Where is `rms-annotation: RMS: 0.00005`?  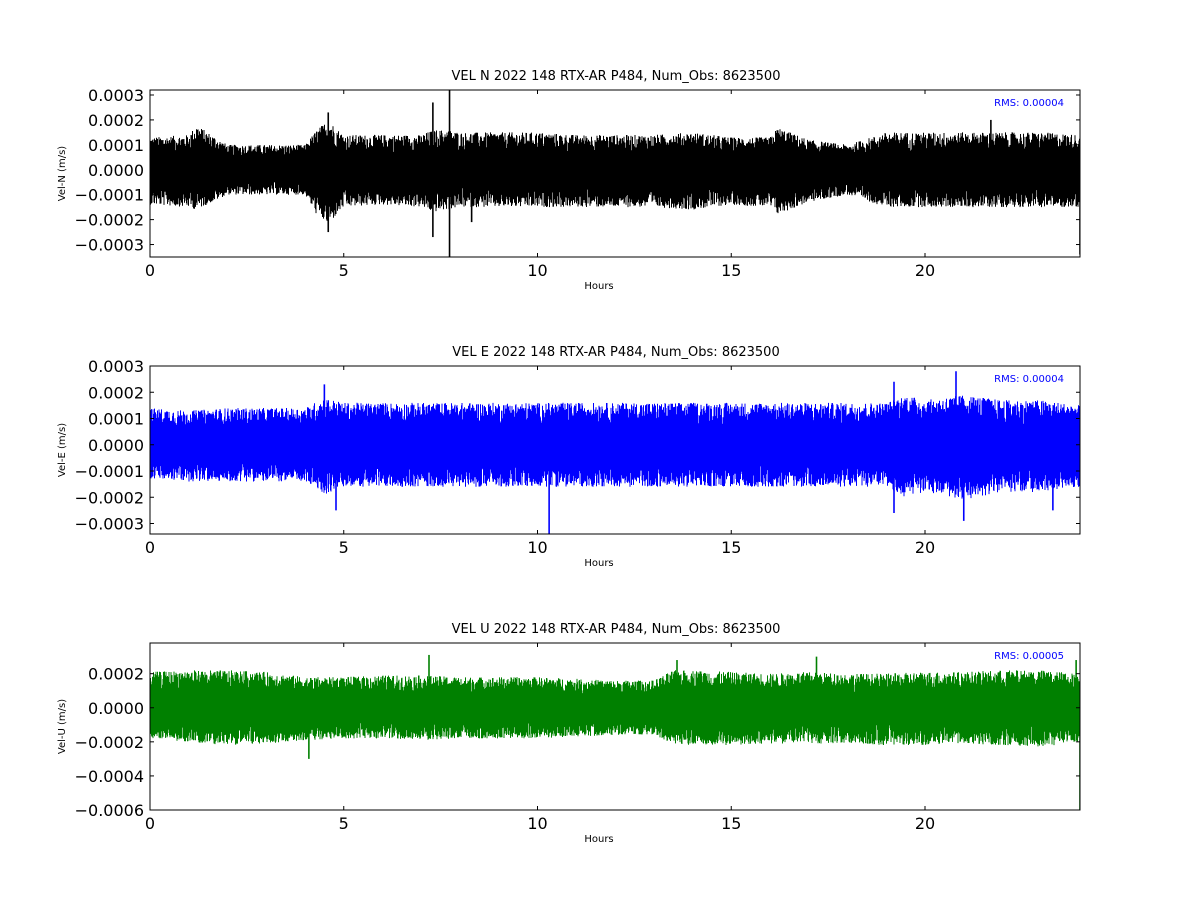 rms-annotation: RMS: 0.00005 is located at coordinates (1029, 656).